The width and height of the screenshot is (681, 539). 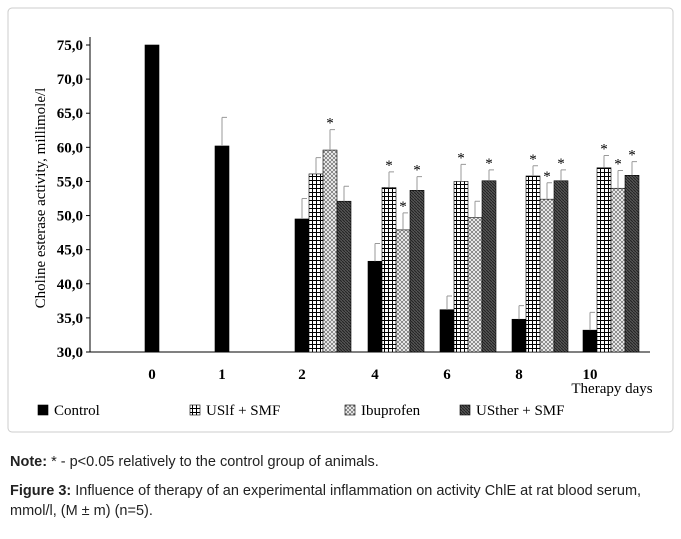 I want to click on y-tick-label: 60,0, so click(x=70, y=148).